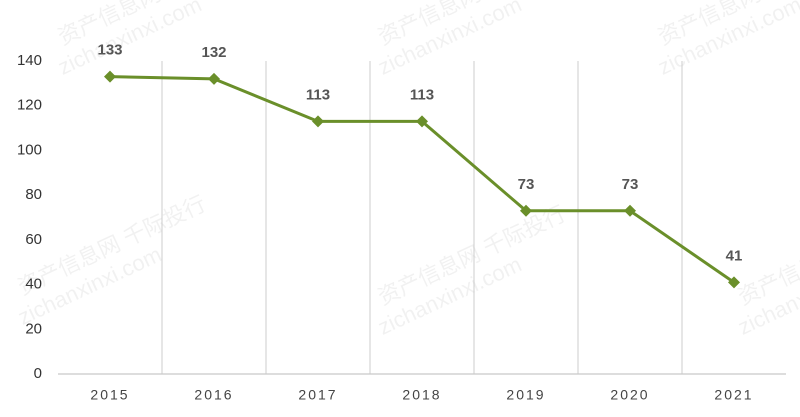  I want to click on x-tick-label: 2019, so click(525, 395).